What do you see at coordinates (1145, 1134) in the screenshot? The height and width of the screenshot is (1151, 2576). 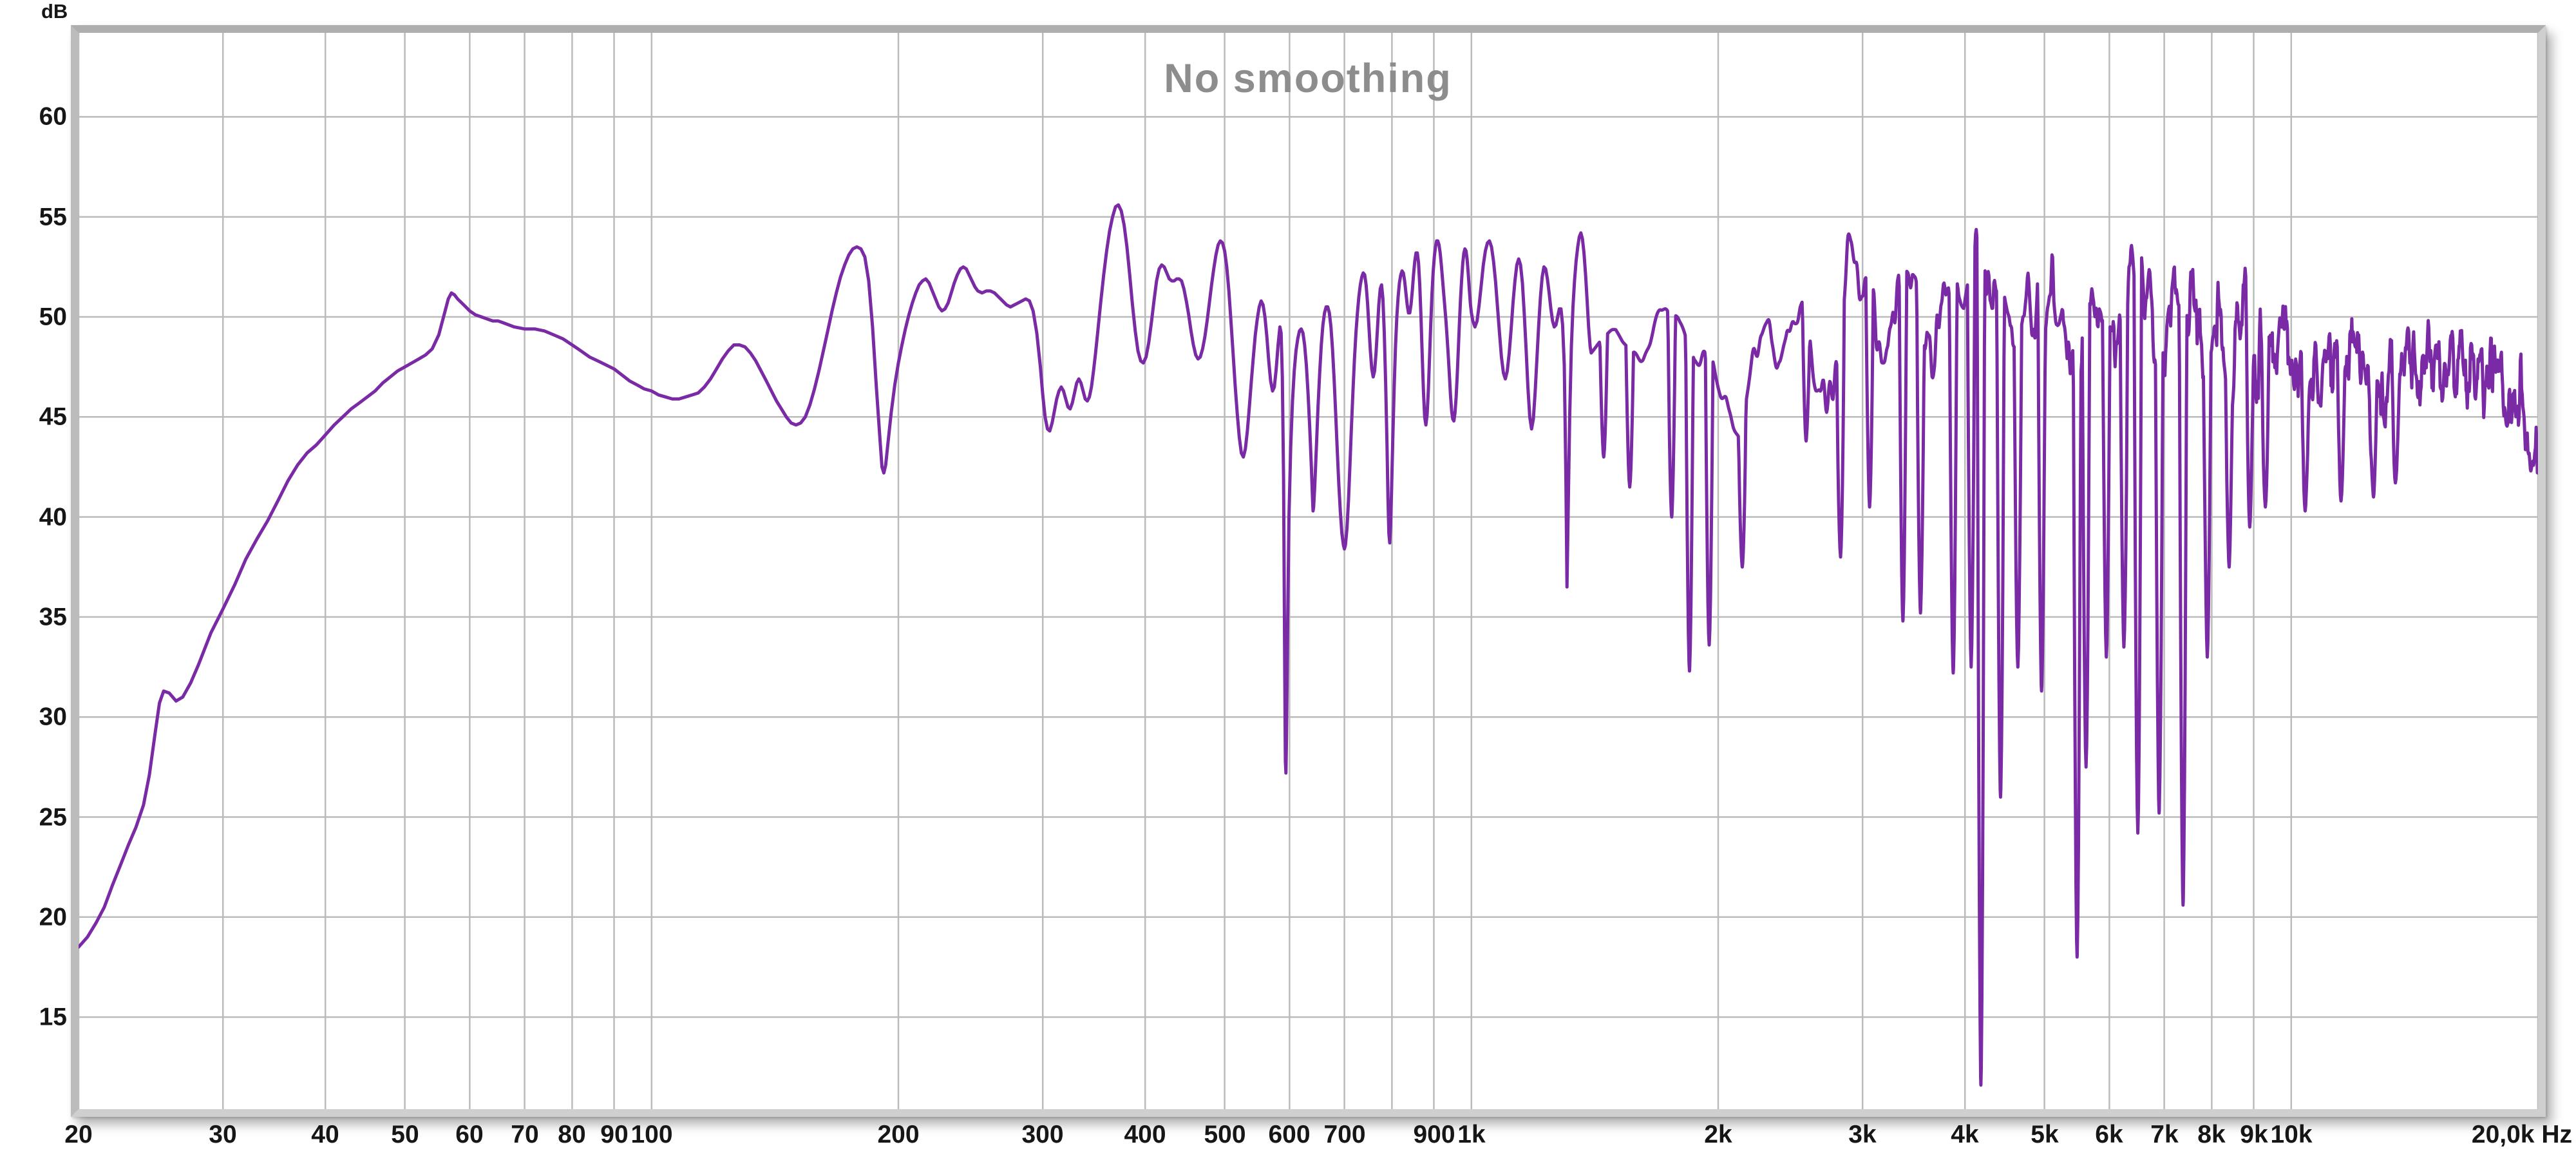 I see `x-tick-label: 400` at bounding box center [1145, 1134].